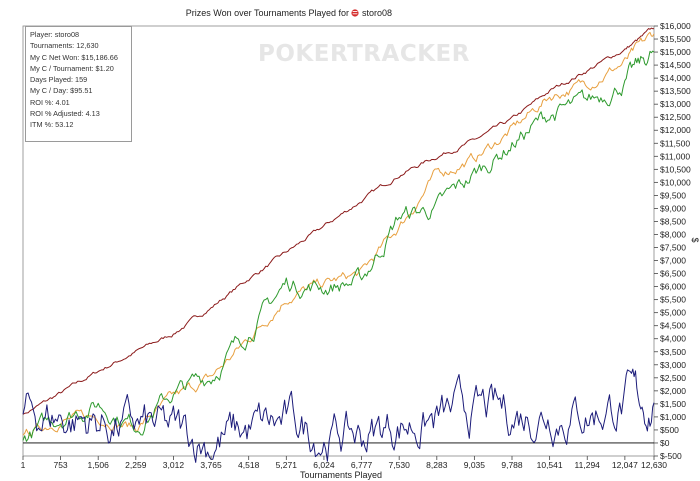 Image resolution: width=700 pixels, height=481 pixels. Describe the element at coordinates (475, 465) in the screenshot. I see `x-tick-label: 9,035` at that location.